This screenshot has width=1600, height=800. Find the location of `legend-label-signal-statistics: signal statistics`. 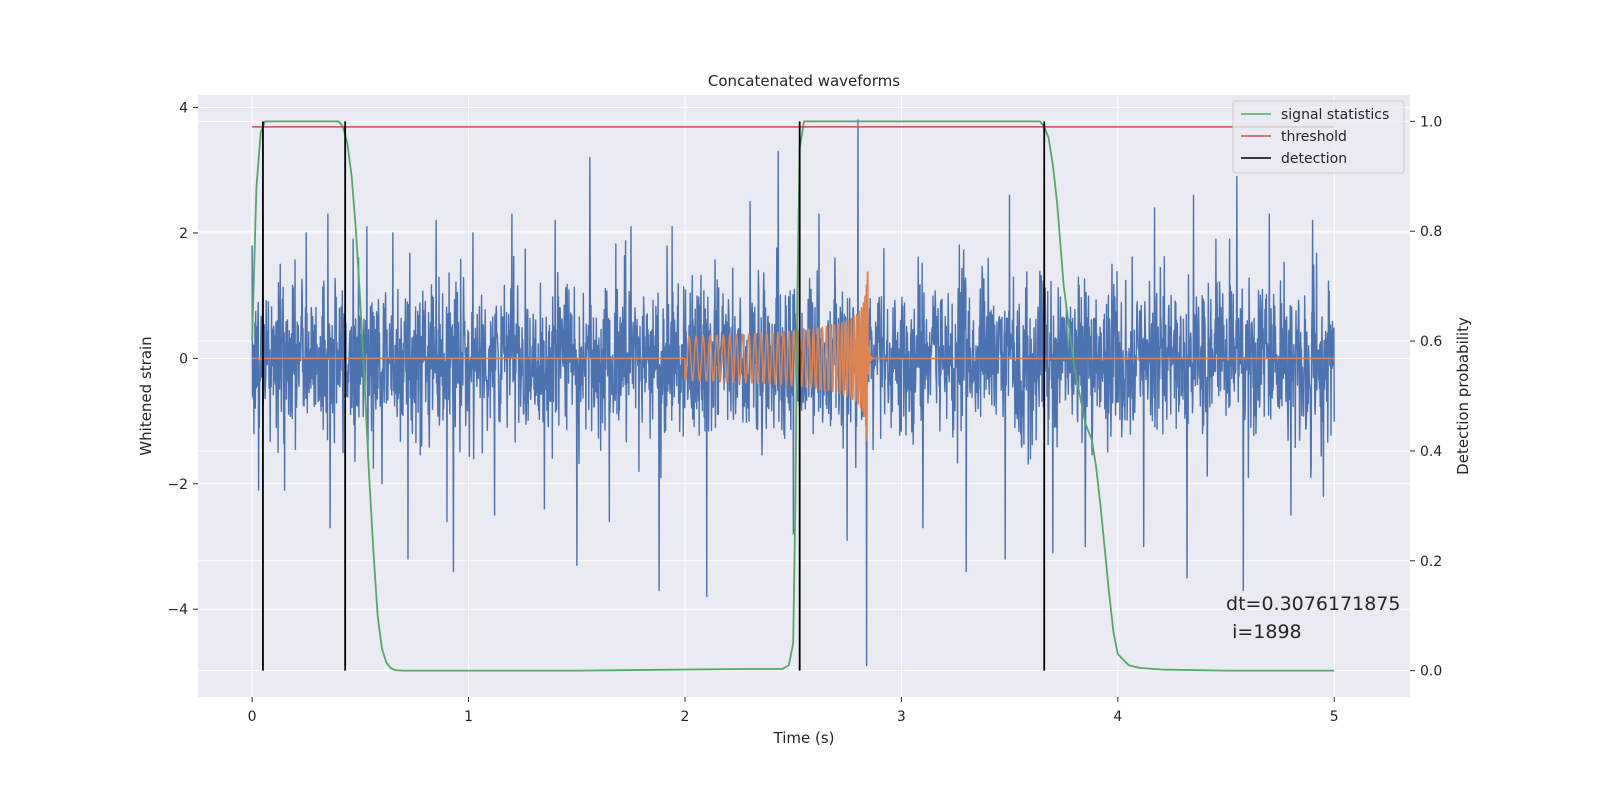

legend-label-signal-statistics: signal statistics is located at coordinates (1335, 115).